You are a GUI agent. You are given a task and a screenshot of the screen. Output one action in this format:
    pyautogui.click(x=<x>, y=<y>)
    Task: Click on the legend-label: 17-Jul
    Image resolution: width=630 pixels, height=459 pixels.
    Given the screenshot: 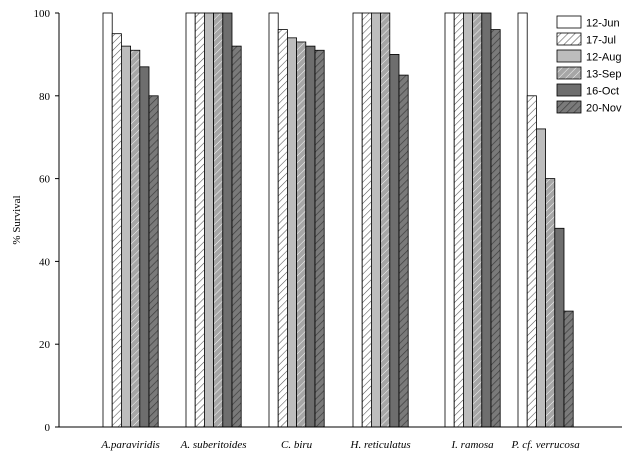 What is the action you would take?
    pyautogui.click(x=601, y=41)
    